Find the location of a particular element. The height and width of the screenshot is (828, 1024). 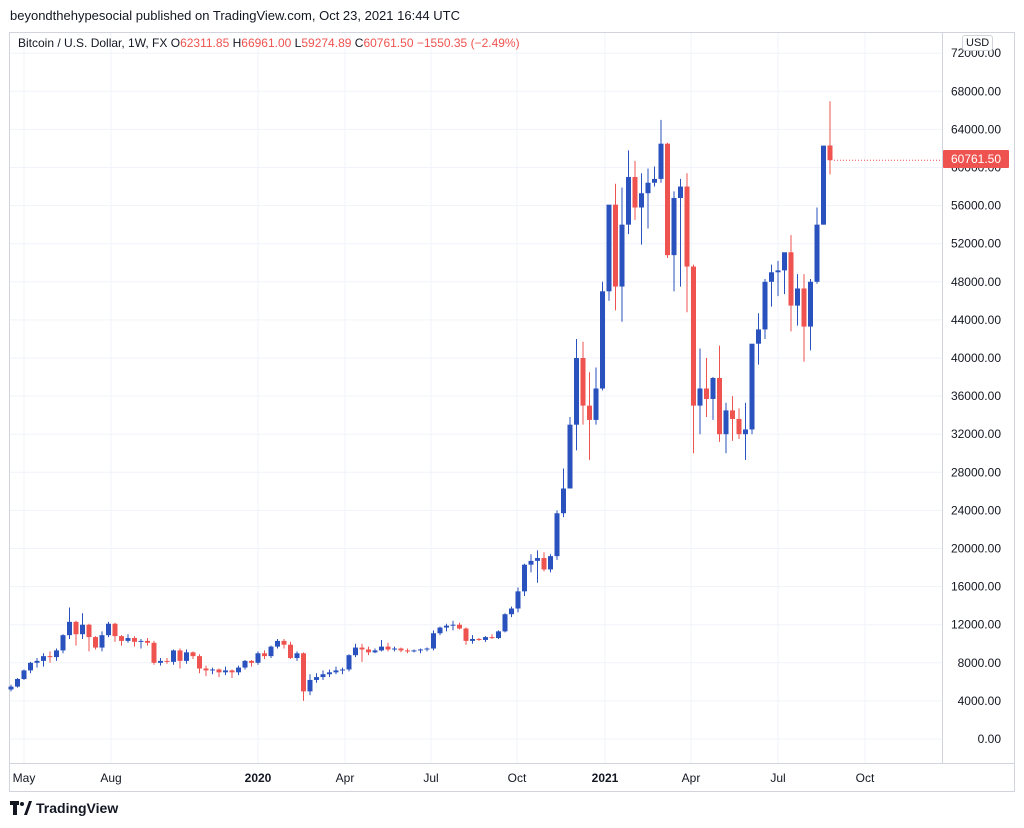

price-tick-label: 44000.00 is located at coordinates (976, 320).